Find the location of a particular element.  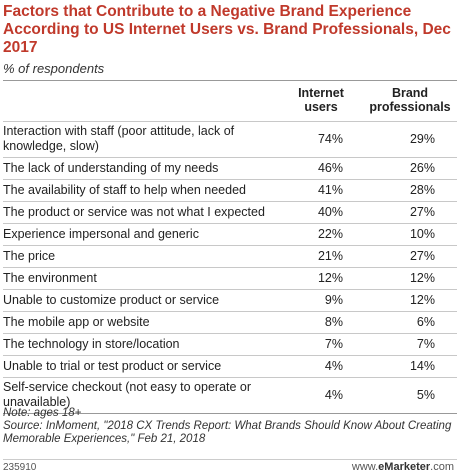

row-label: The environment is located at coordinates (50, 277).